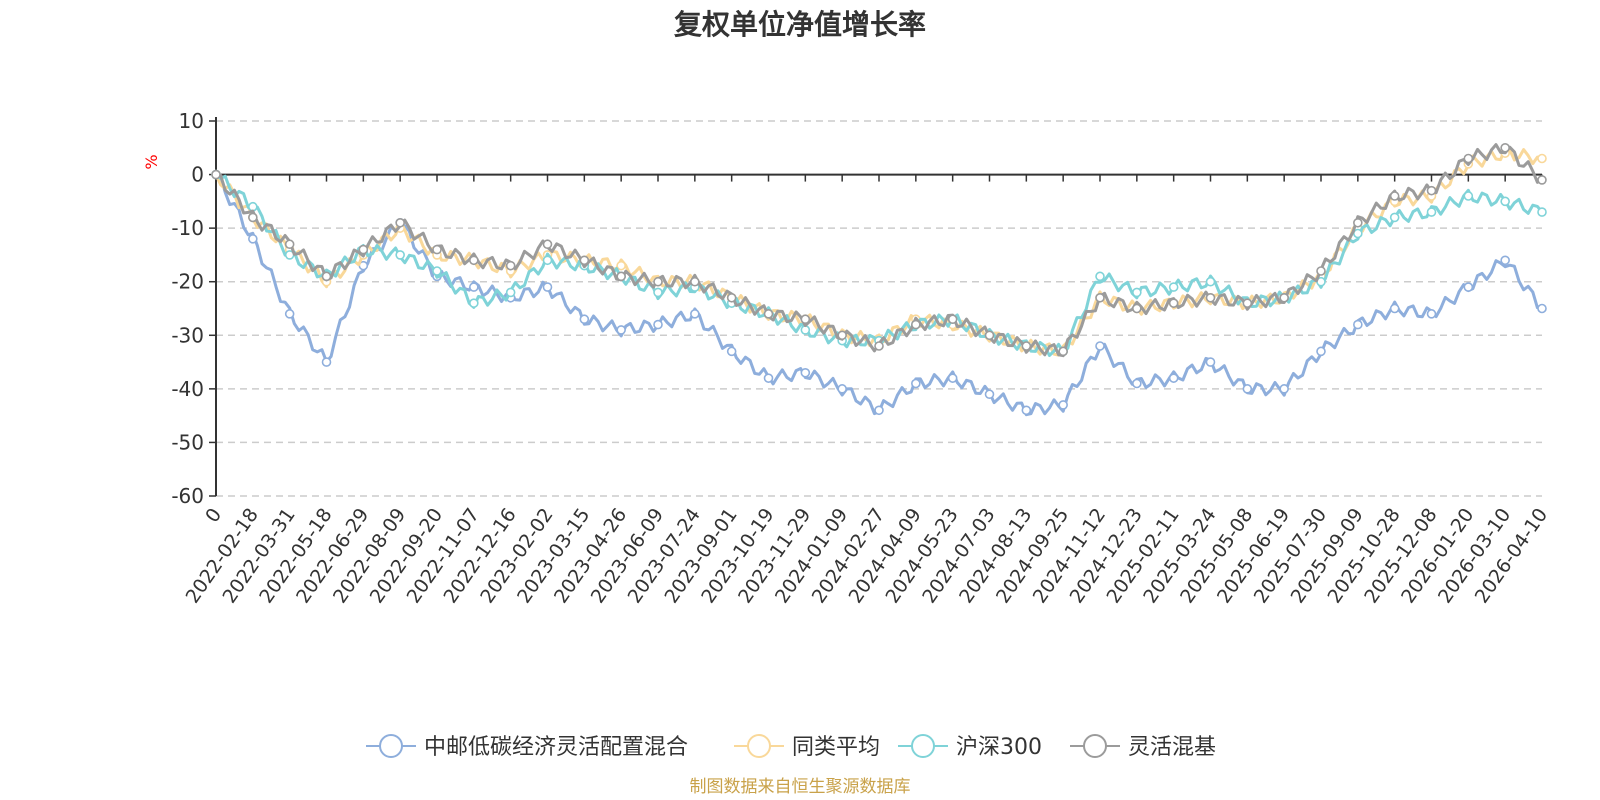 This screenshot has height=800, width=1600. I want to click on legend-label: 灵活混基, so click(1172, 747).